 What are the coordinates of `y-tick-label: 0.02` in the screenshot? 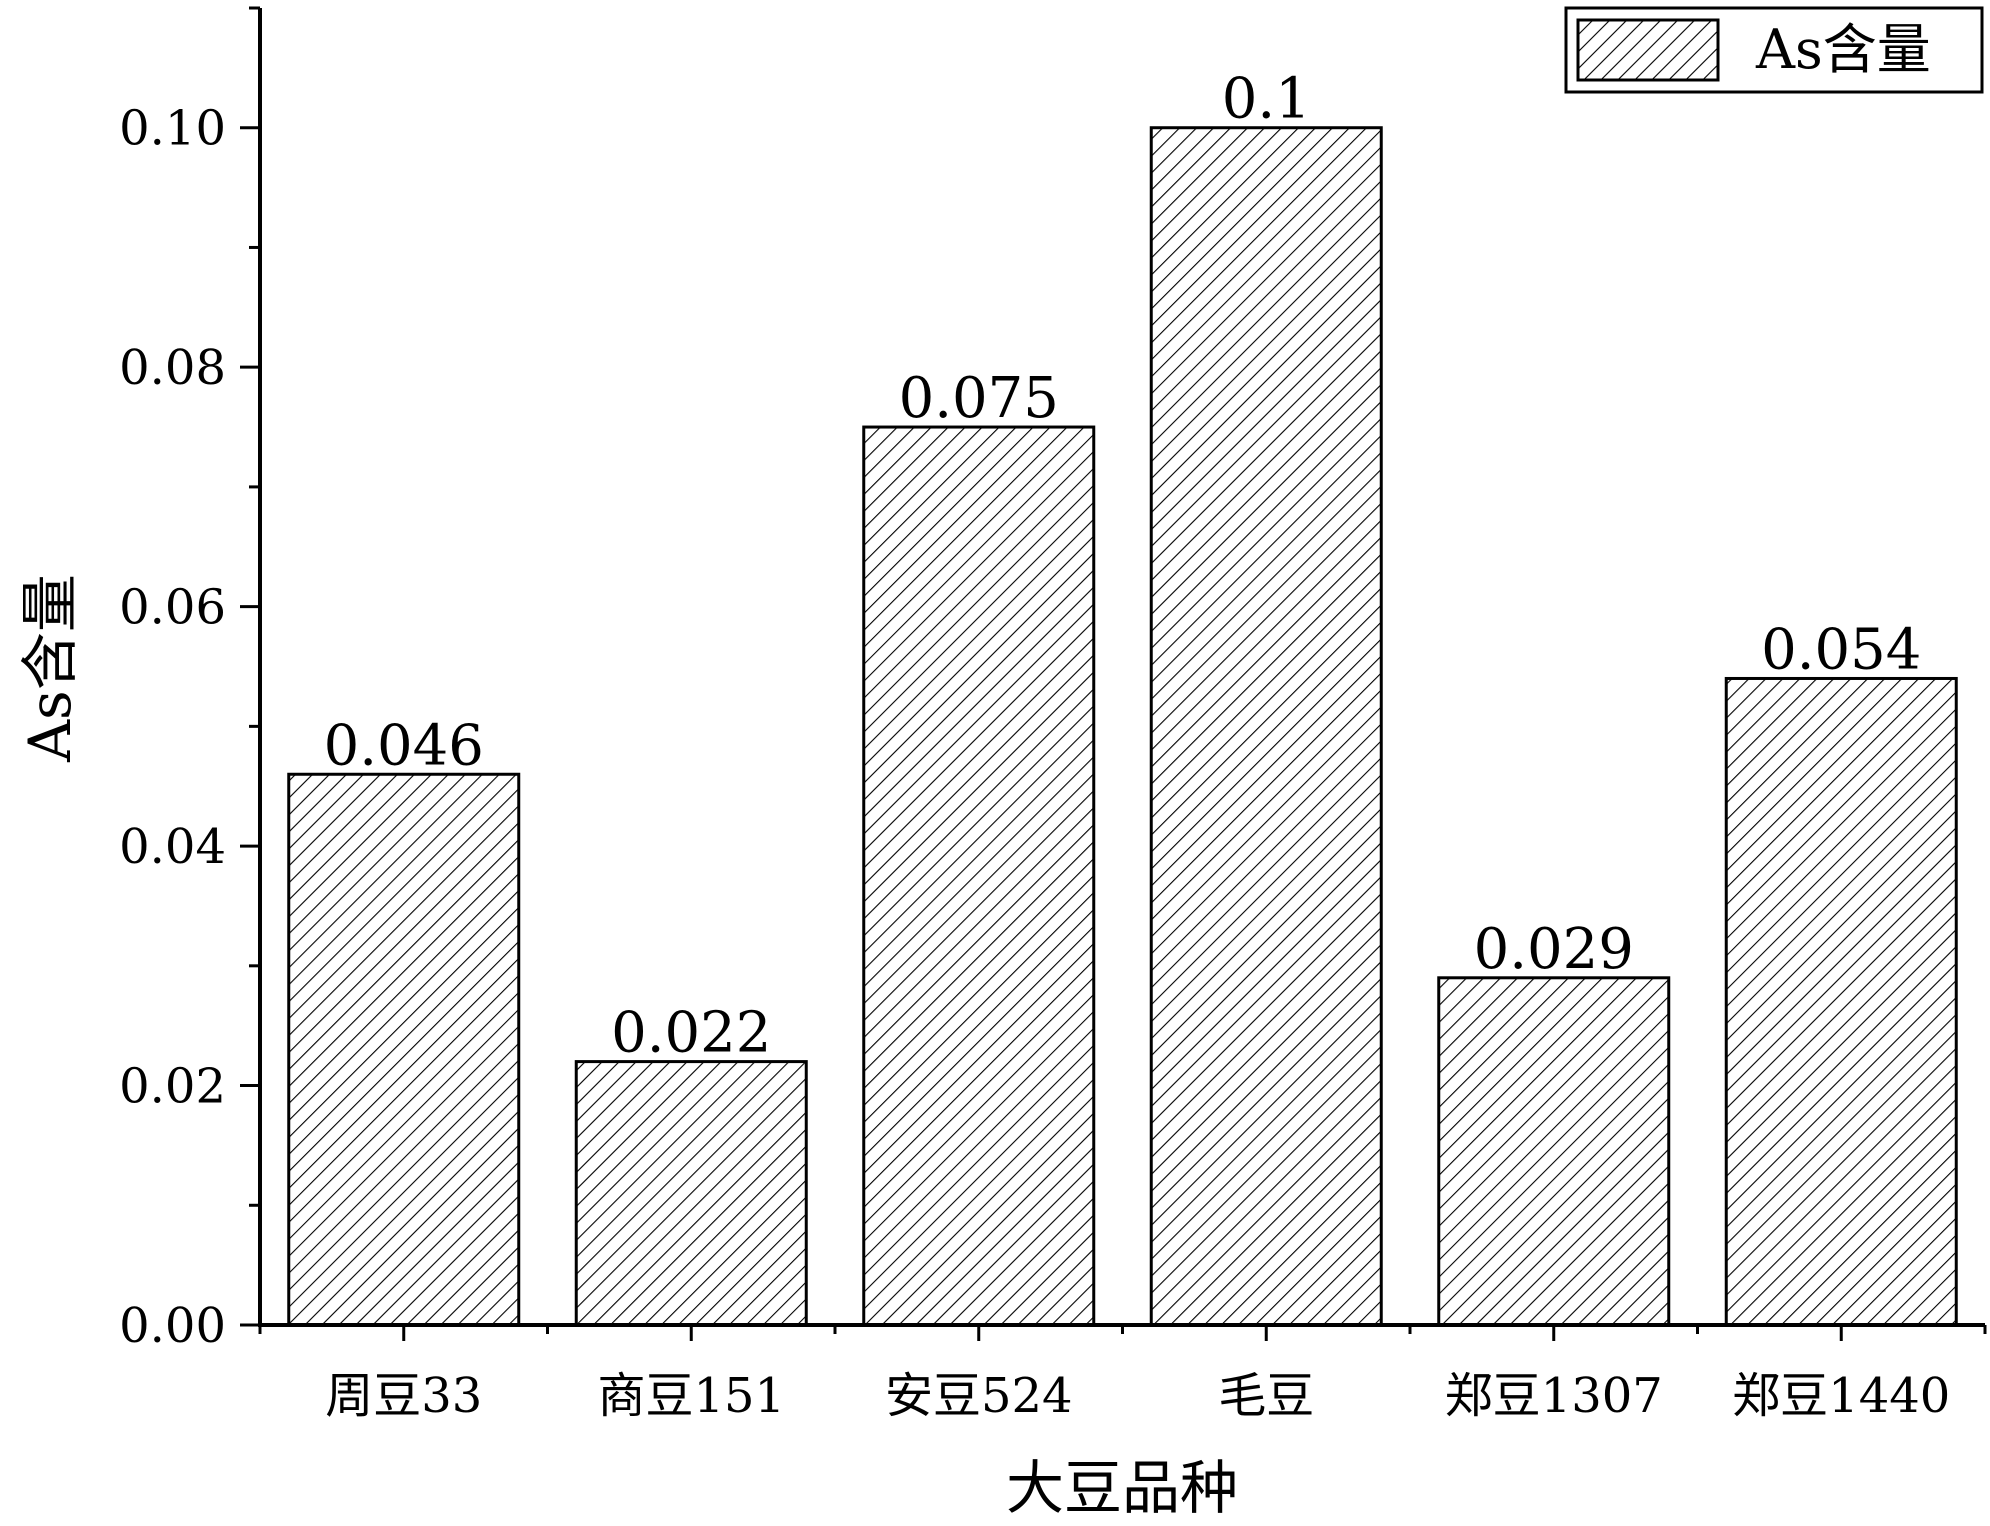 It's located at (172, 1087).